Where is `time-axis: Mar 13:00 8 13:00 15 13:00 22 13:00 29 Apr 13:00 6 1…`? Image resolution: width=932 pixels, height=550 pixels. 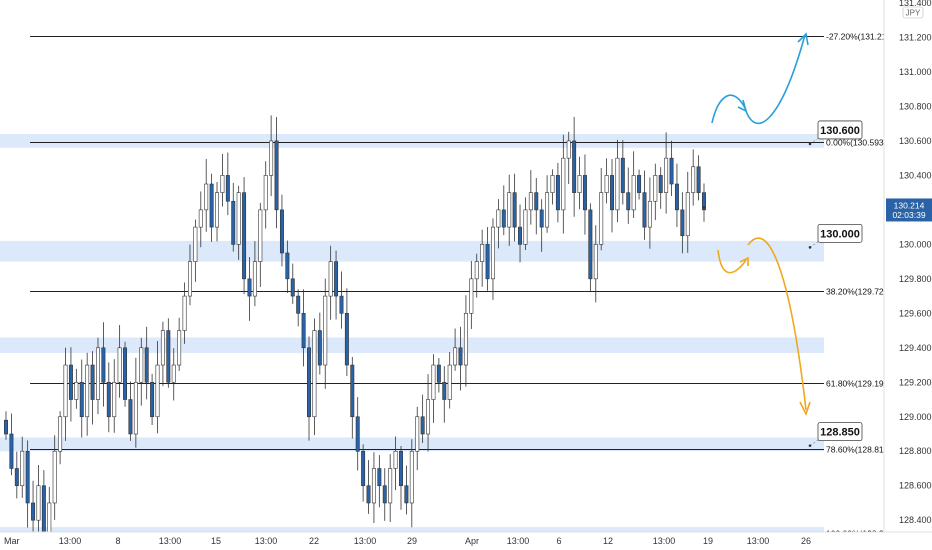
time-axis: Mar 13:00 8 13:00 15 13:00 22 13:00 29 Apr 13:00 6 1… is located at coordinates (466, 540).